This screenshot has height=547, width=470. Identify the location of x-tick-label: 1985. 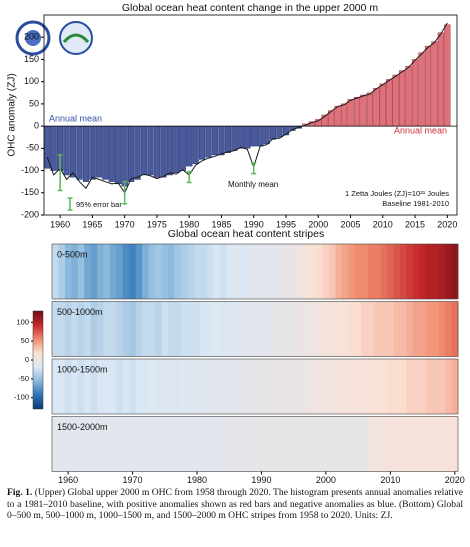
(221, 224).